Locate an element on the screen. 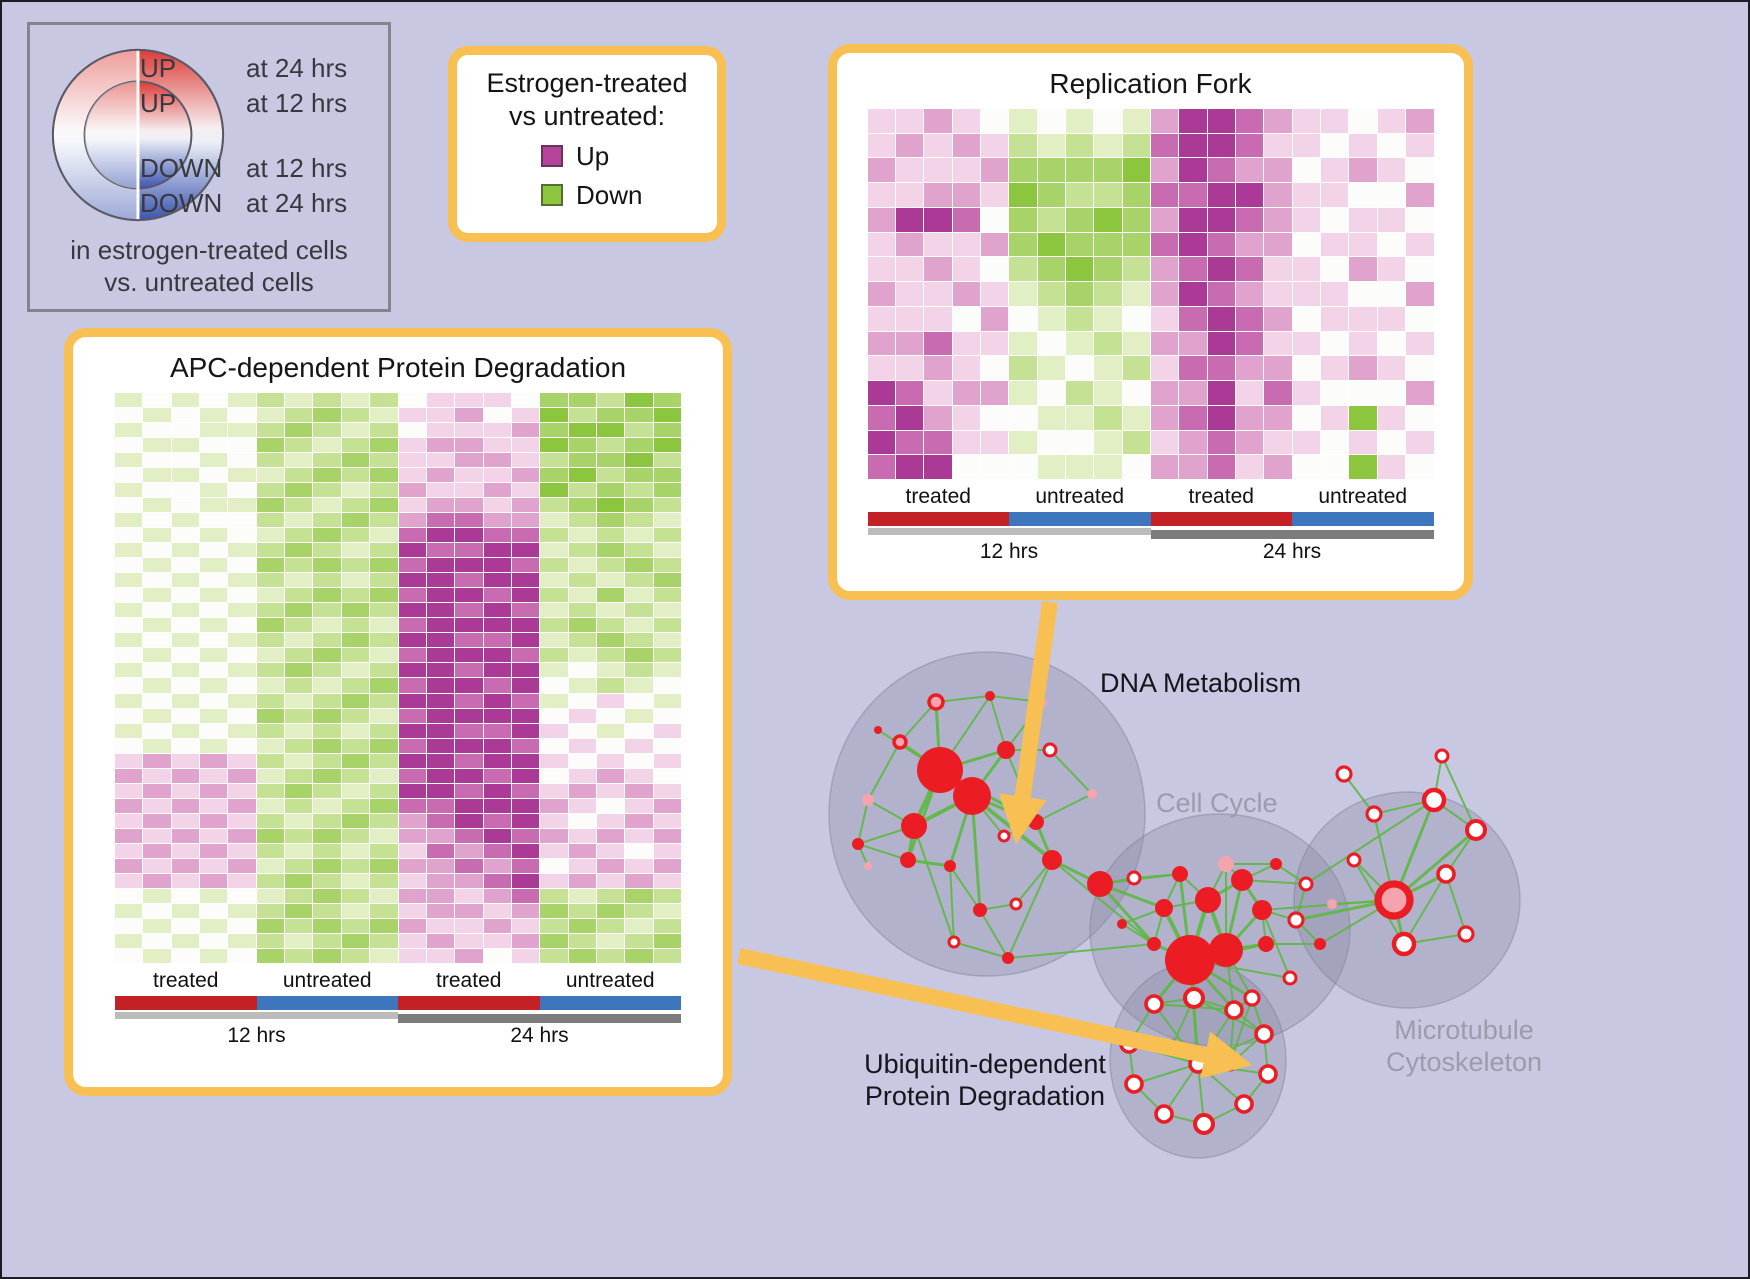  network-node-m1 is located at coordinates (1434, 800).